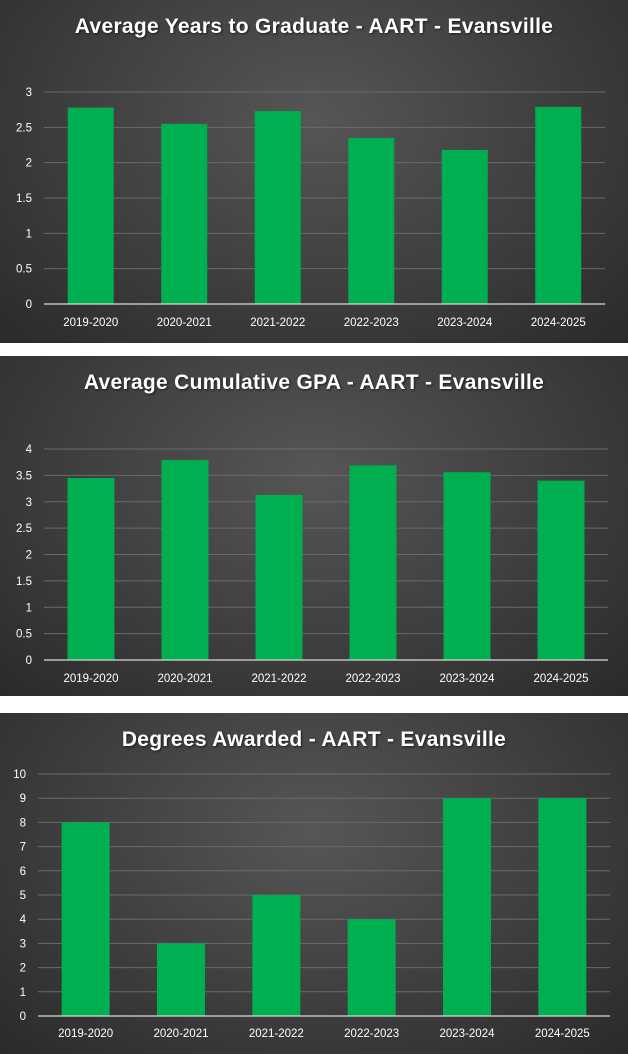 The width and height of the screenshot is (628, 1054). I want to click on y-tick-label: 8, so click(23, 823).